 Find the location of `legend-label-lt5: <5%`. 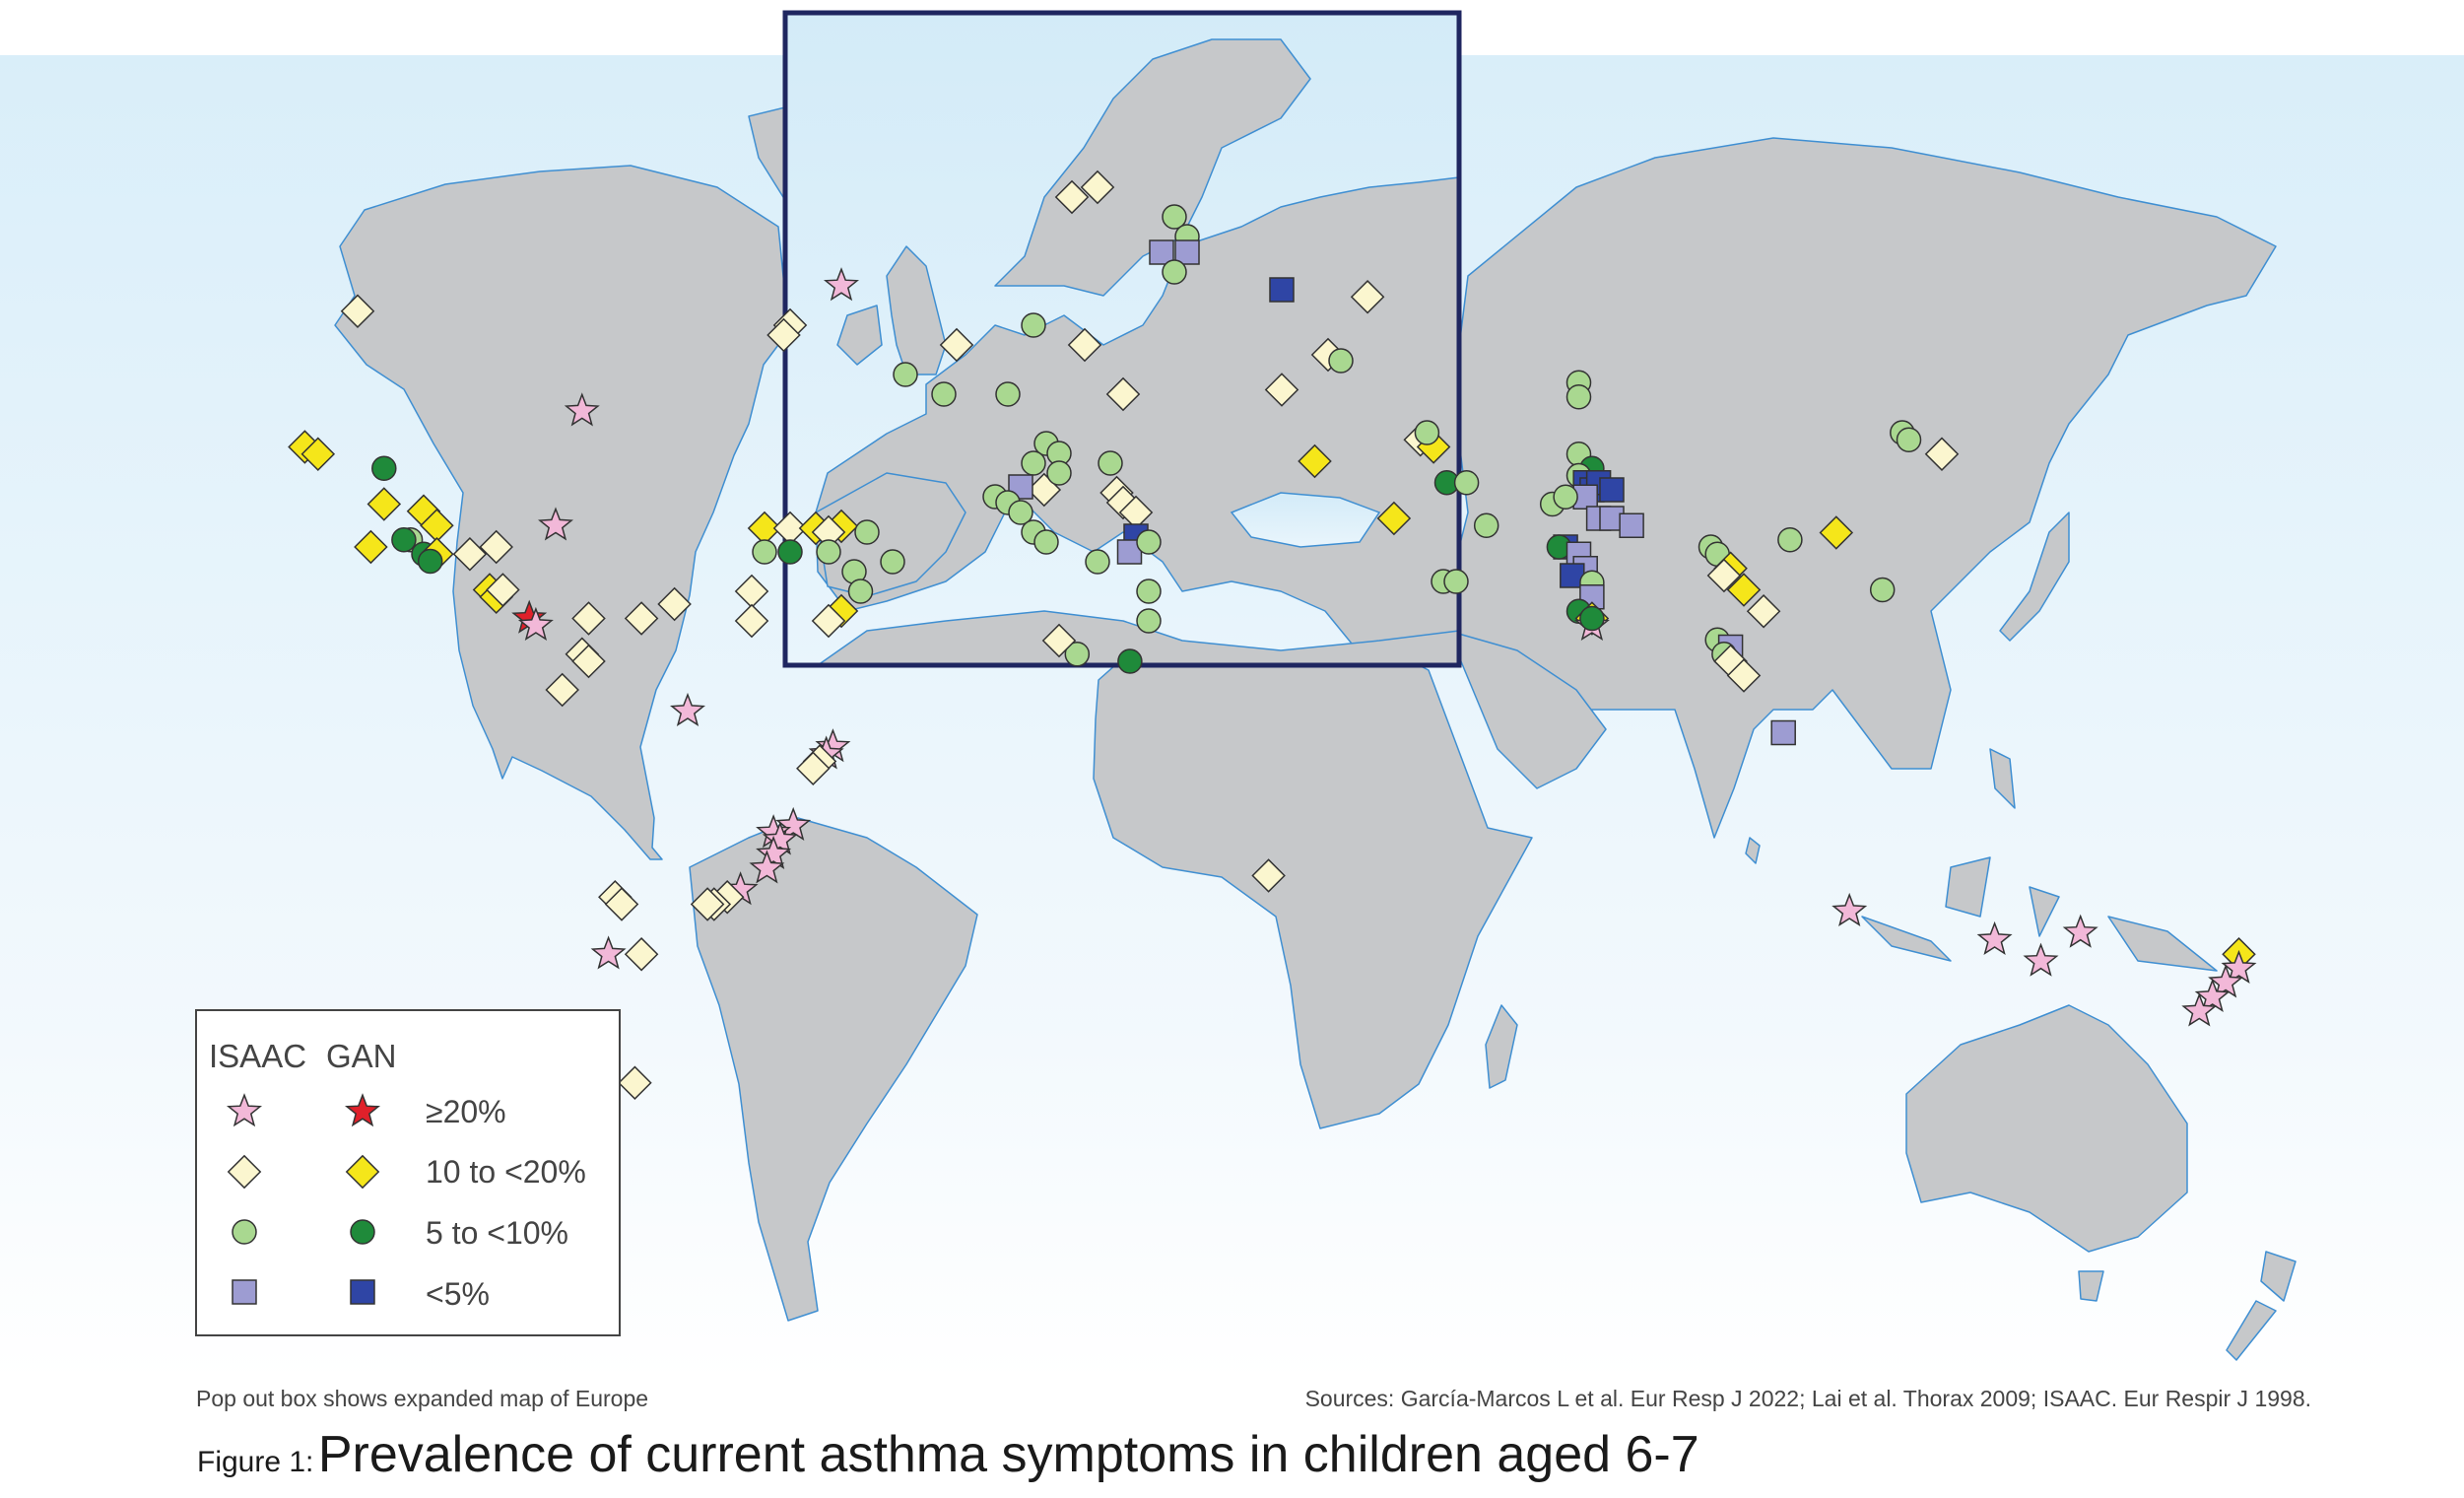

legend-label-lt5: <5% is located at coordinates (458, 1294).